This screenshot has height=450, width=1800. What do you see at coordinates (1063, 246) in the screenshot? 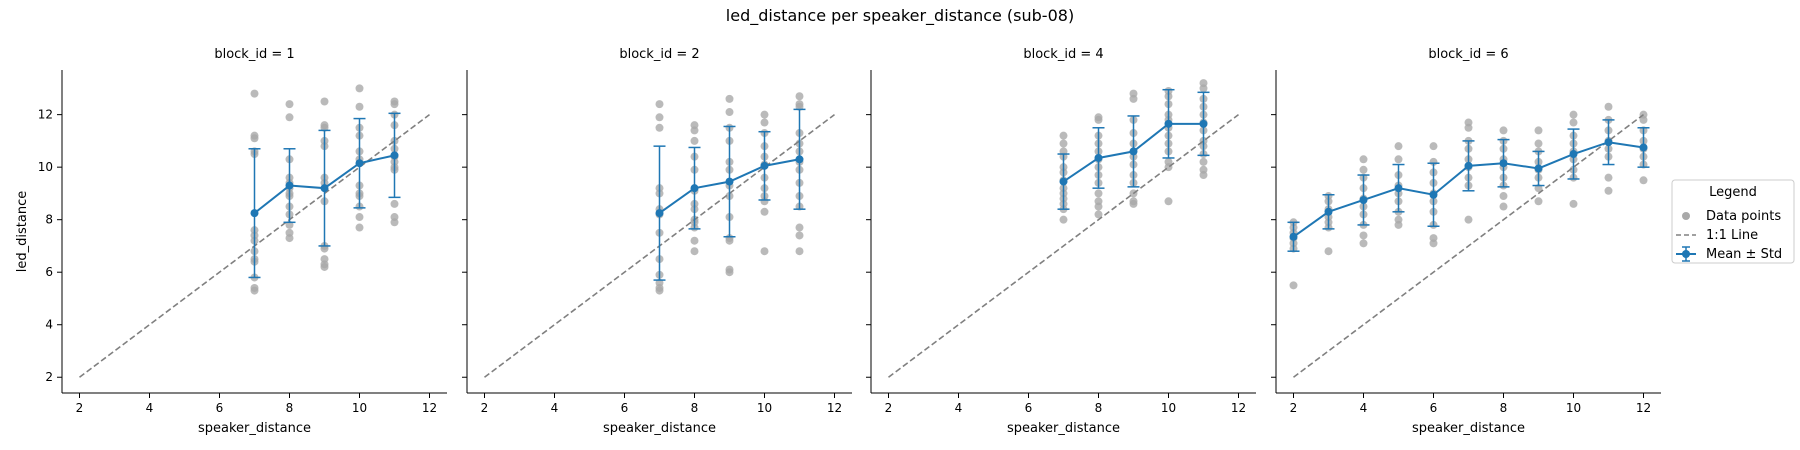
I see `identity-line` at bounding box center [1063, 246].